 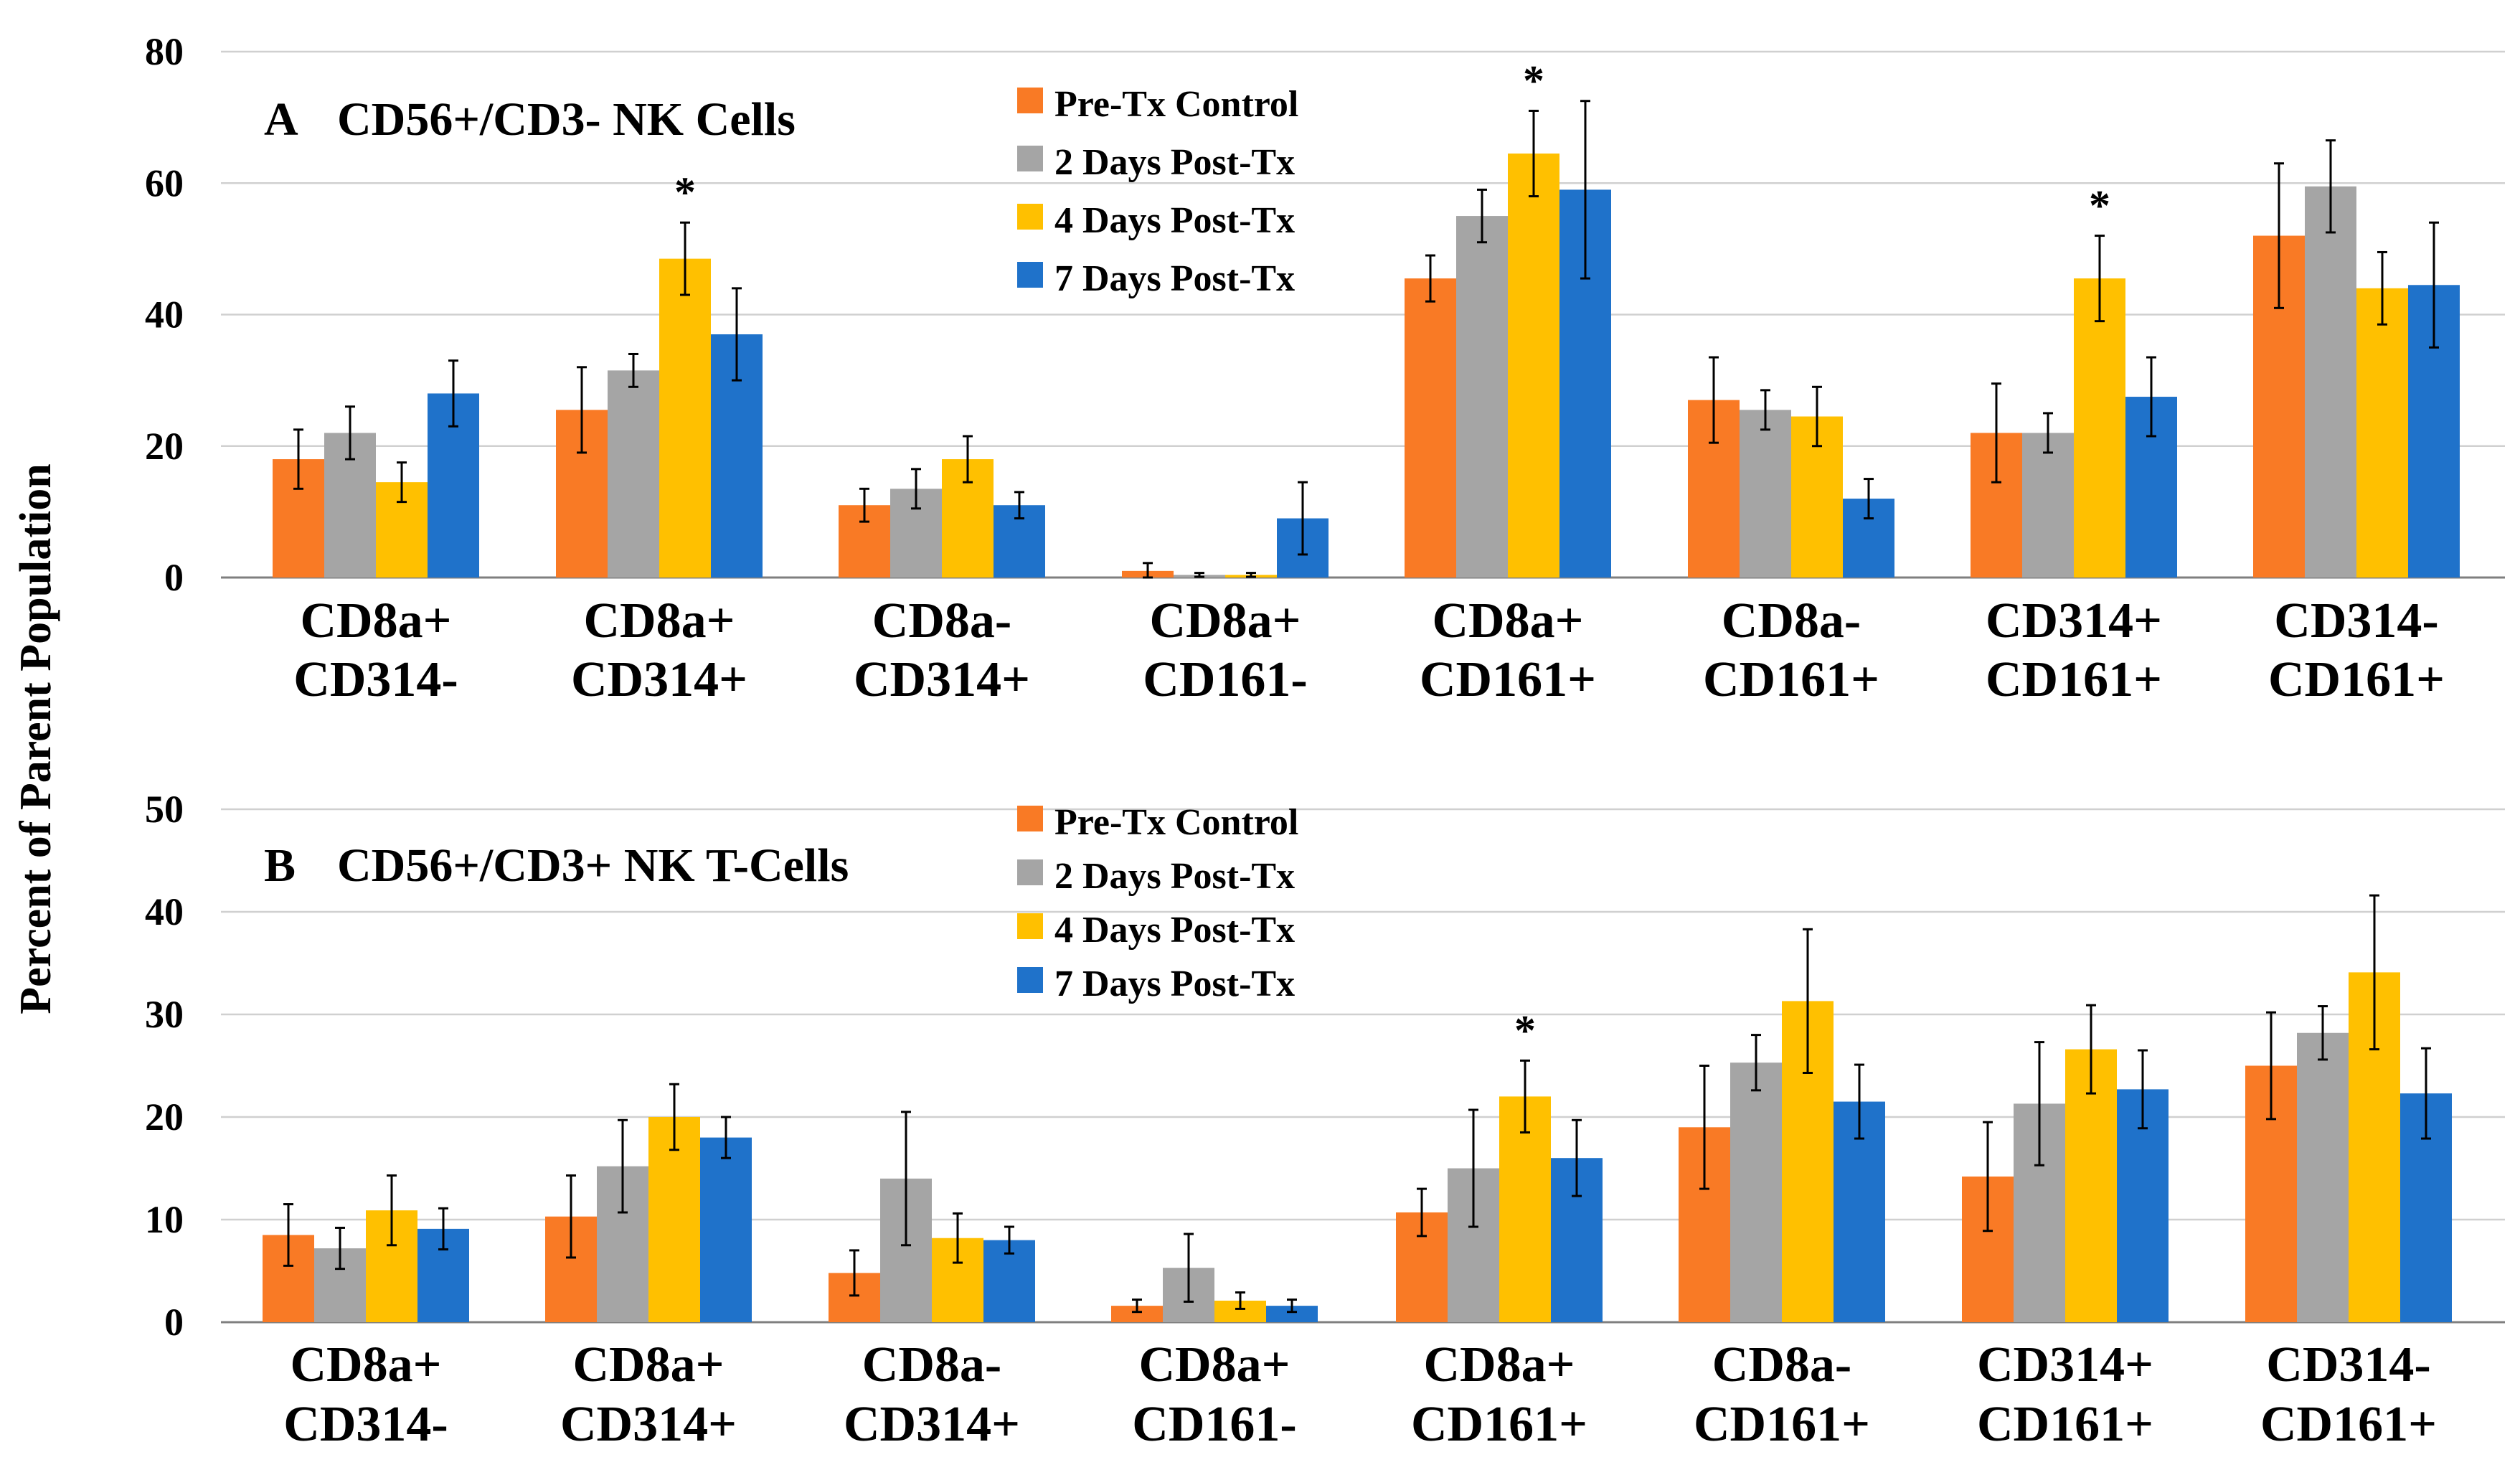 What do you see at coordinates (566, 119) in the screenshot?
I see `chart-title: CD56+/CD3- NK Cells` at bounding box center [566, 119].